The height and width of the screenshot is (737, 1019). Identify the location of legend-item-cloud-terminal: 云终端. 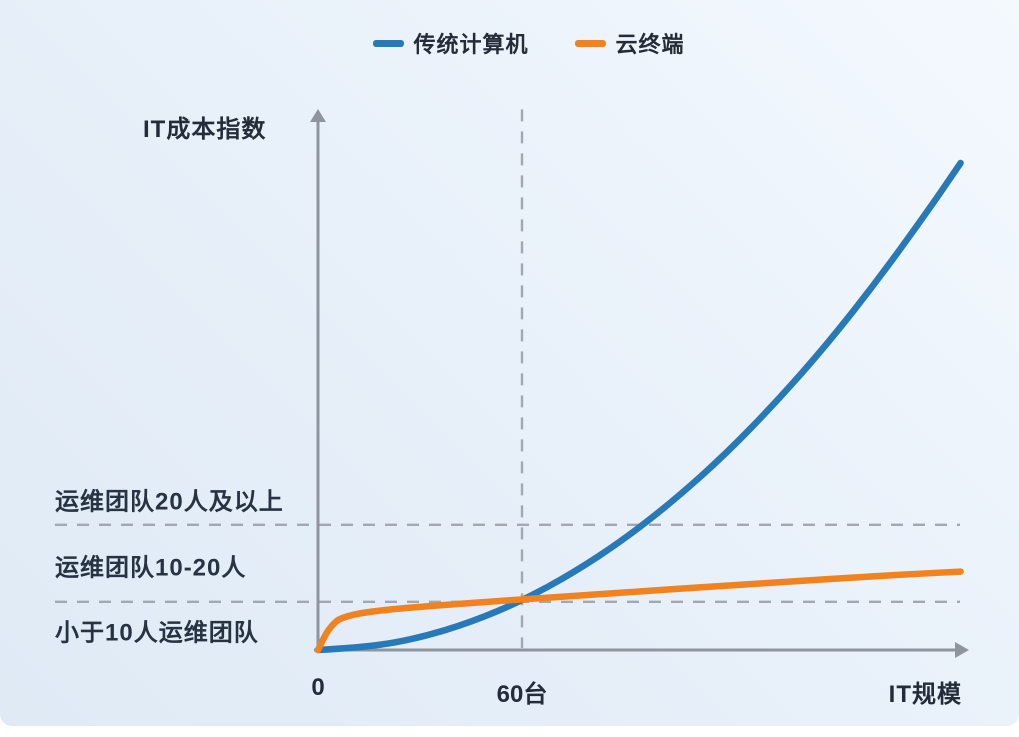
(629, 43).